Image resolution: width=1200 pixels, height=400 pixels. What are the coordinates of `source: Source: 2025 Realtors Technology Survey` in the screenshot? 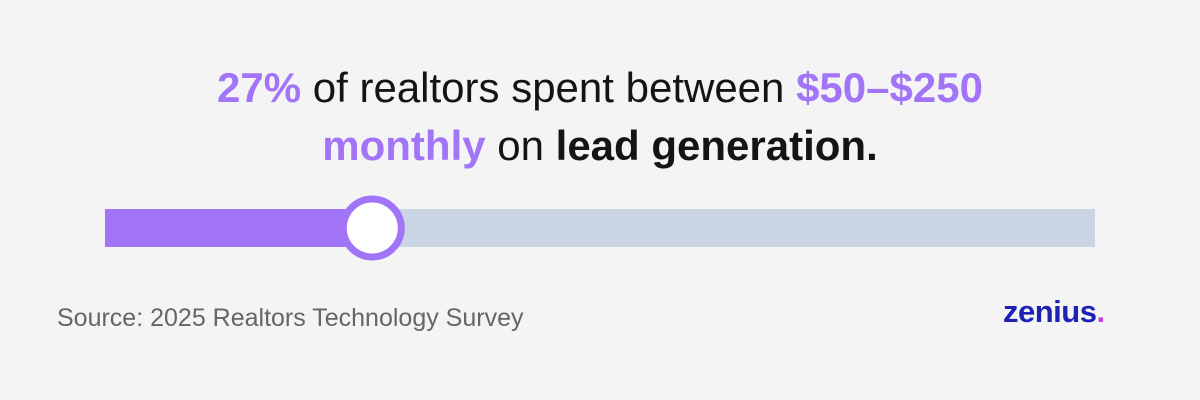 It's located at (290, 318).